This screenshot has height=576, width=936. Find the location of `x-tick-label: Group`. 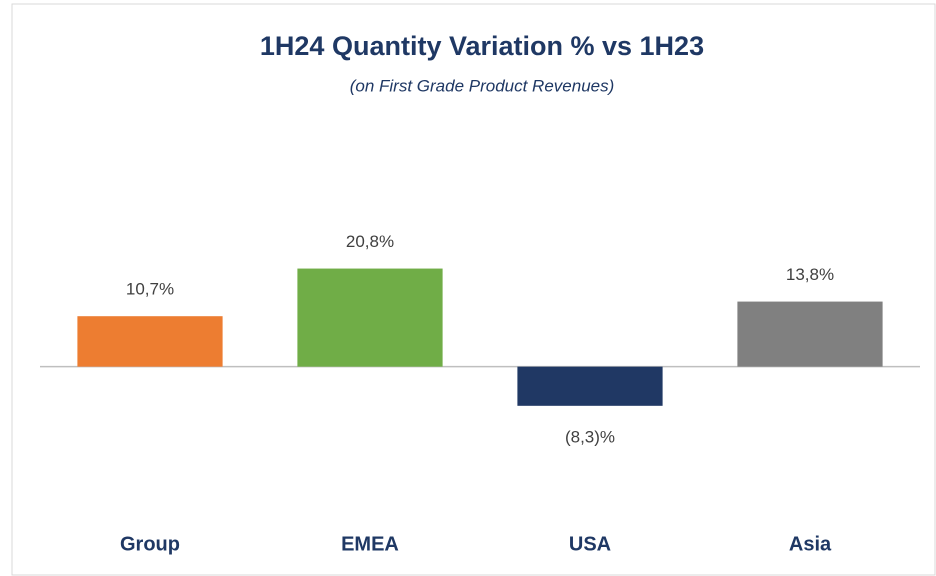

x-tick-label: Group is located at coordinates (150, 544).